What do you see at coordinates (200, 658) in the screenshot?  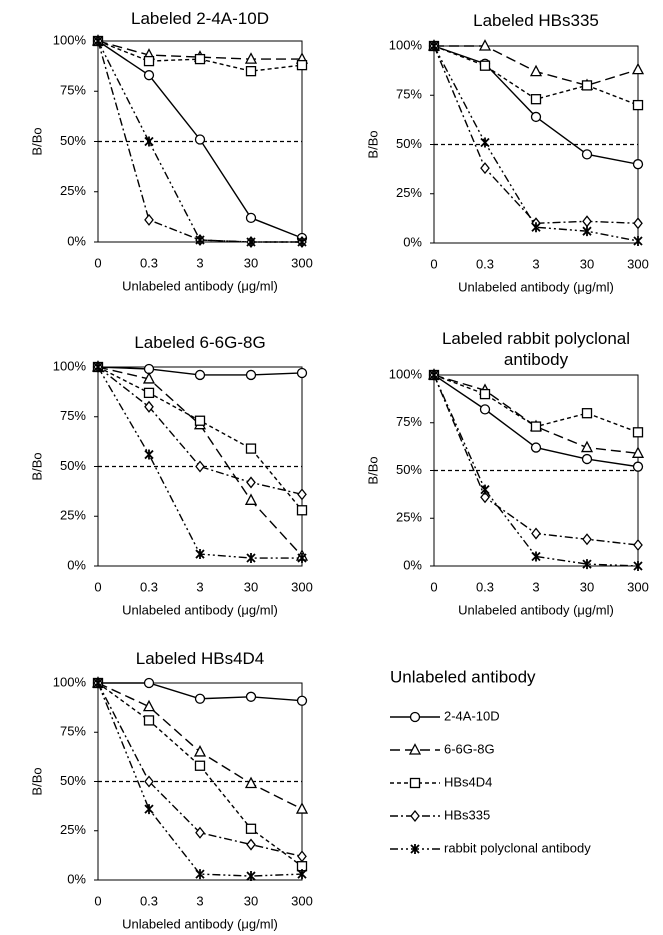 I see `chart-title: Labeled HBs4D4` at bounding box center [200, 658].